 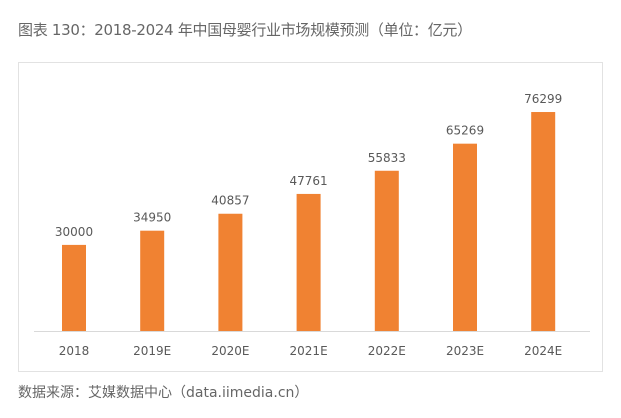 What do you see at coordinates (309, 351) in the screenshot?
I see `x-tick-label: 2021E` at bounding box center [309, 351].